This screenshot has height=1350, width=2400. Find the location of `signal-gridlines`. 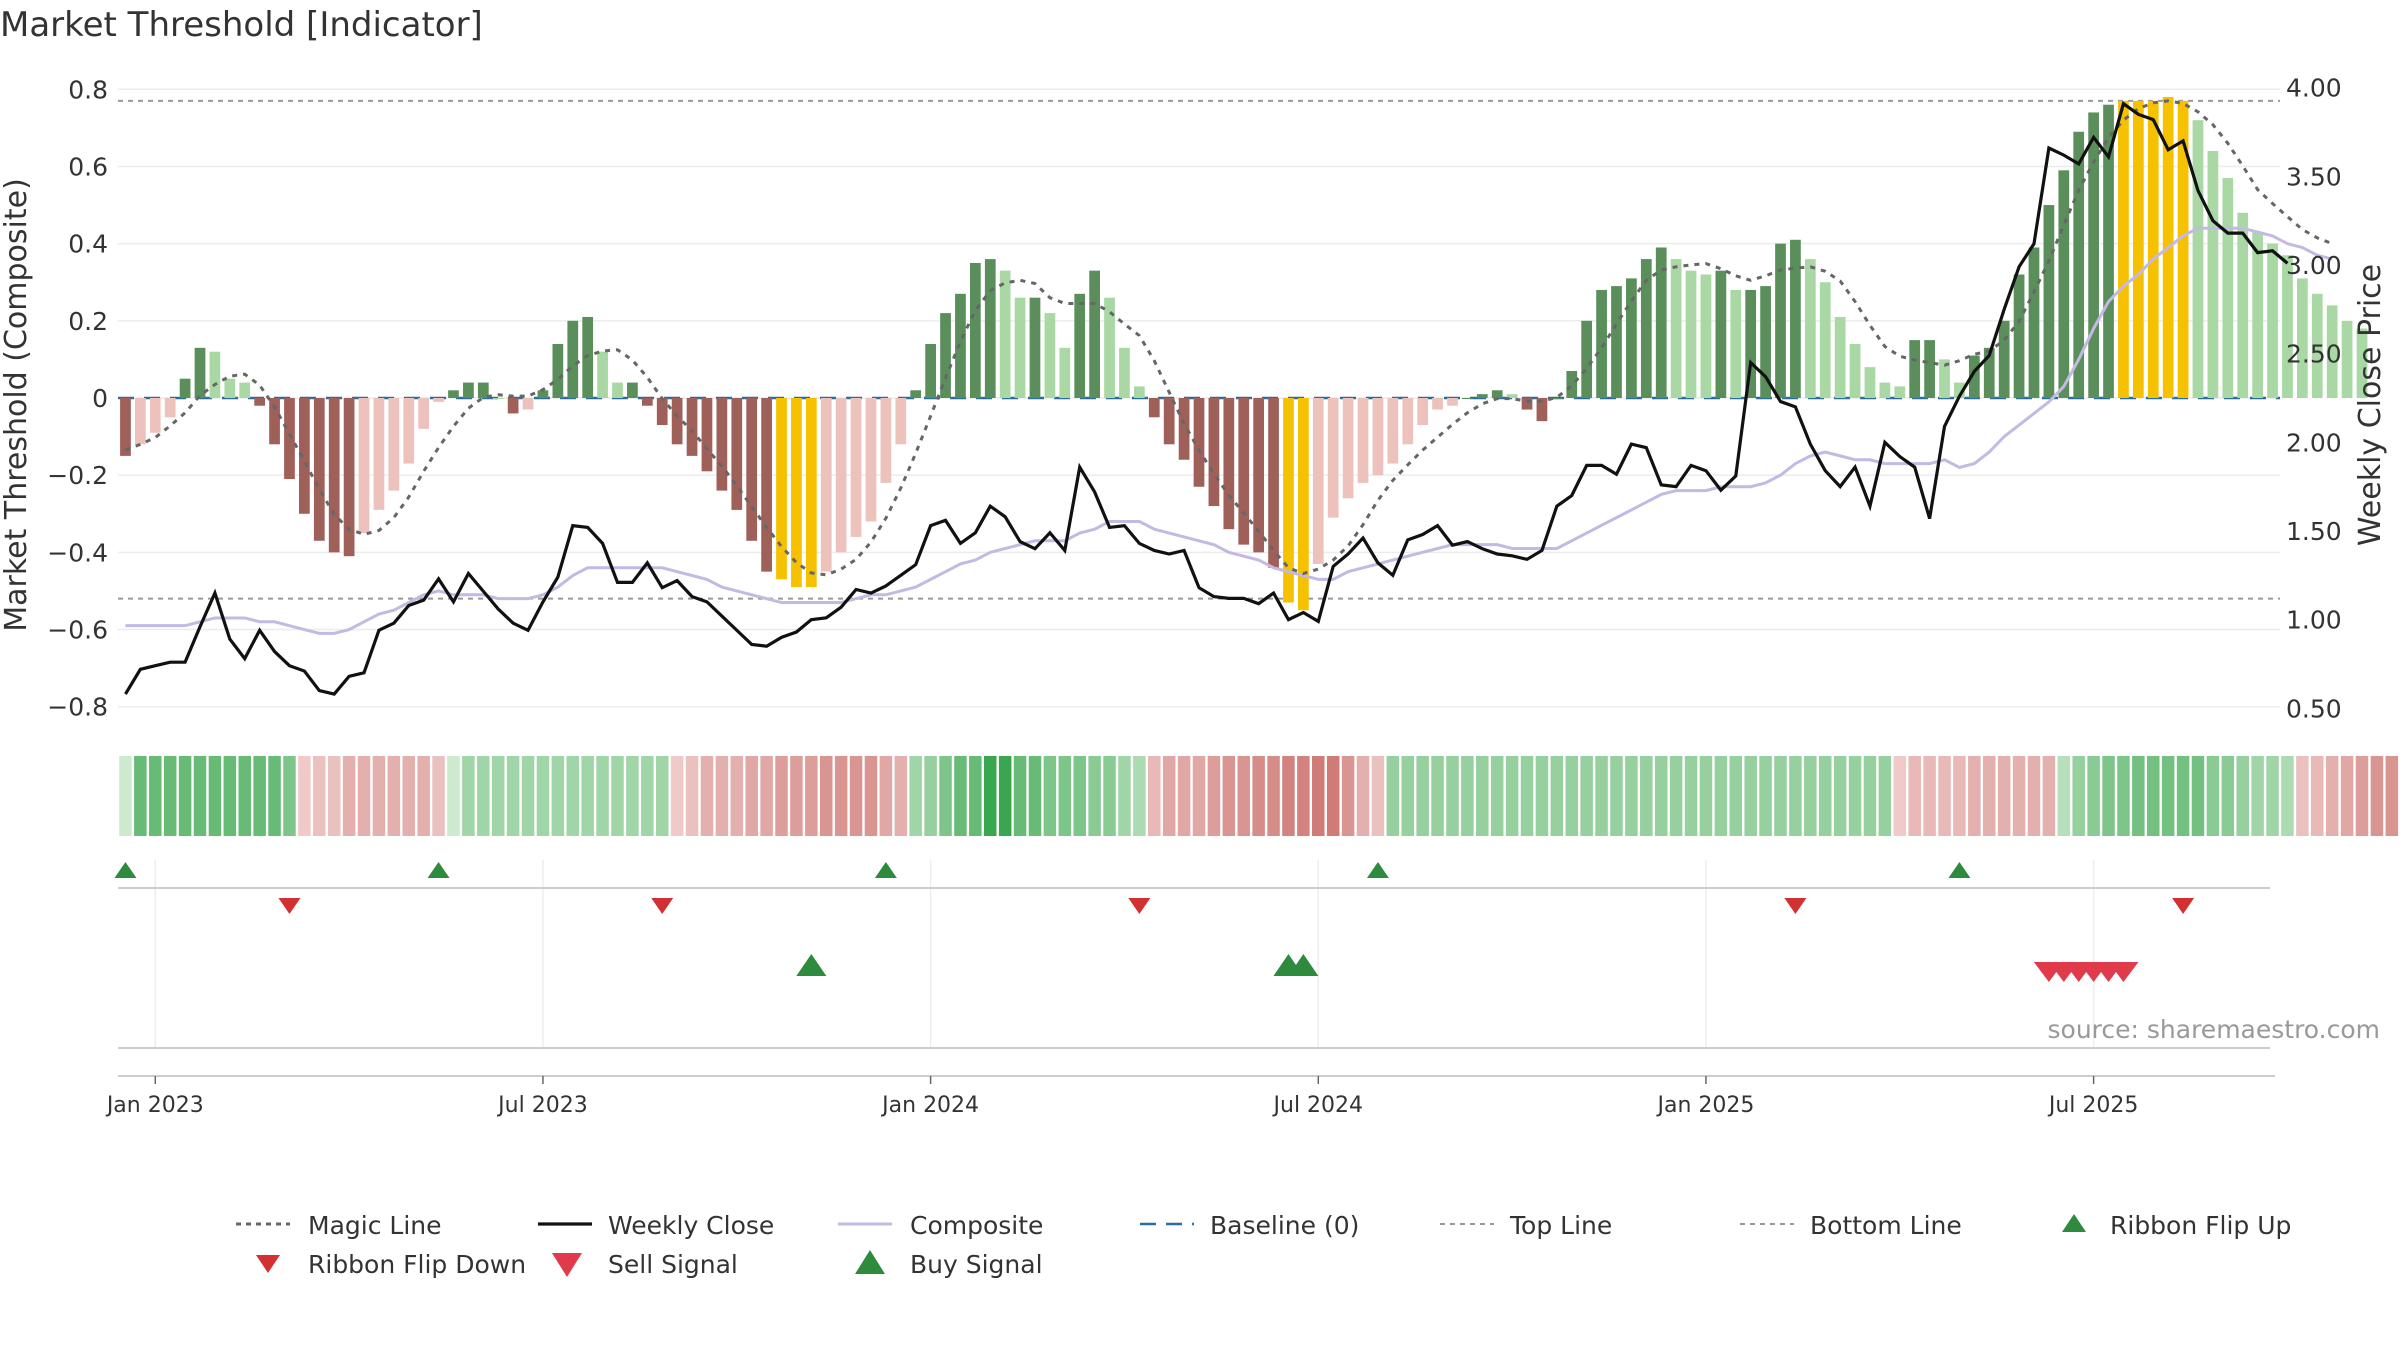

signal-gridlines is located at coordinates (1124, 954).